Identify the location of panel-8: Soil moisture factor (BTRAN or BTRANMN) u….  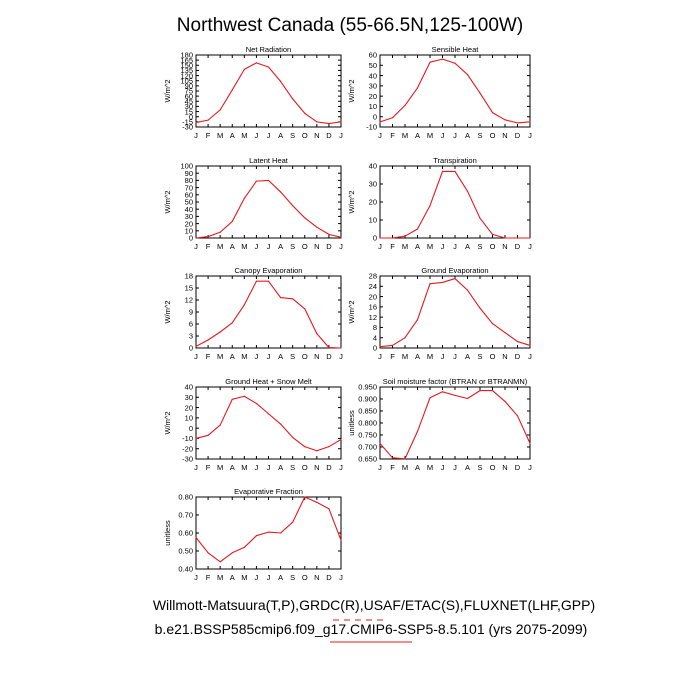
(439, 424).